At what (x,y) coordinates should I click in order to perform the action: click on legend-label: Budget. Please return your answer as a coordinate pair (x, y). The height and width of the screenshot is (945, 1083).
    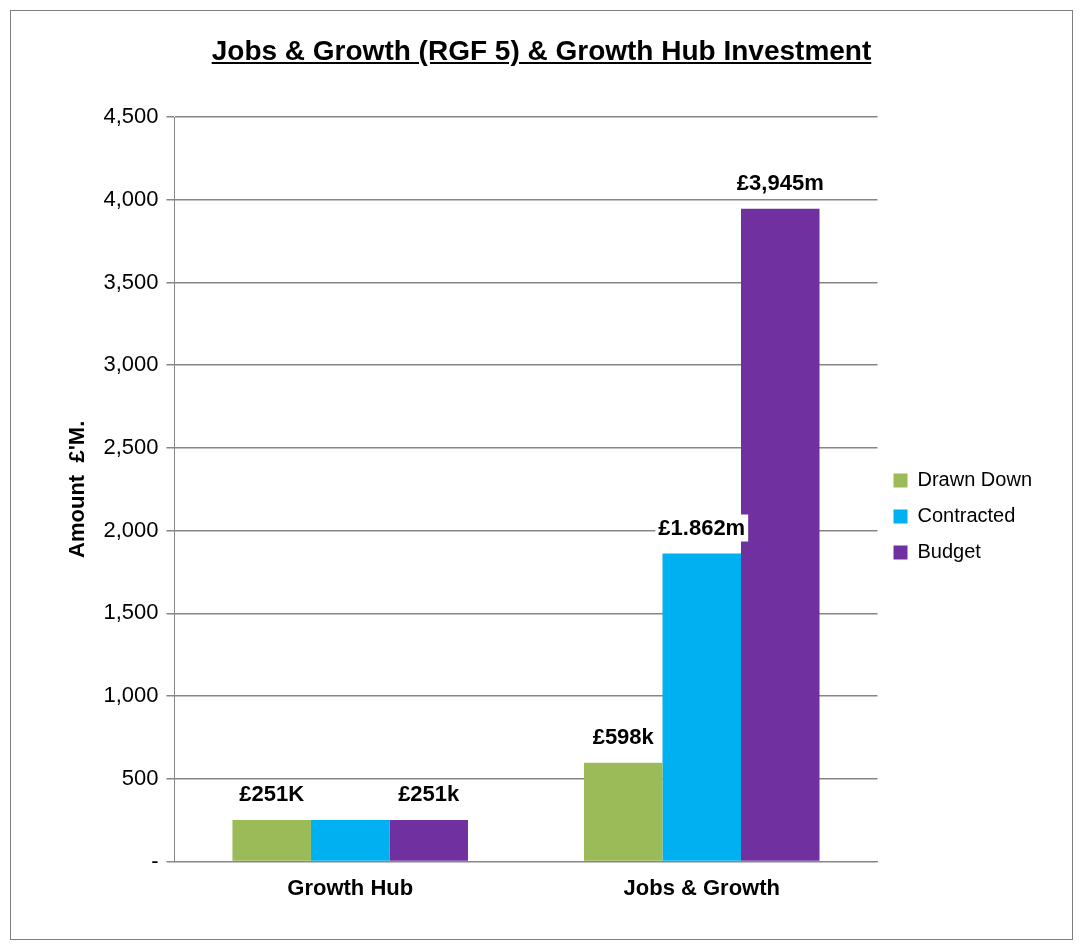
    Looking at the image, I should click on (949, 551).